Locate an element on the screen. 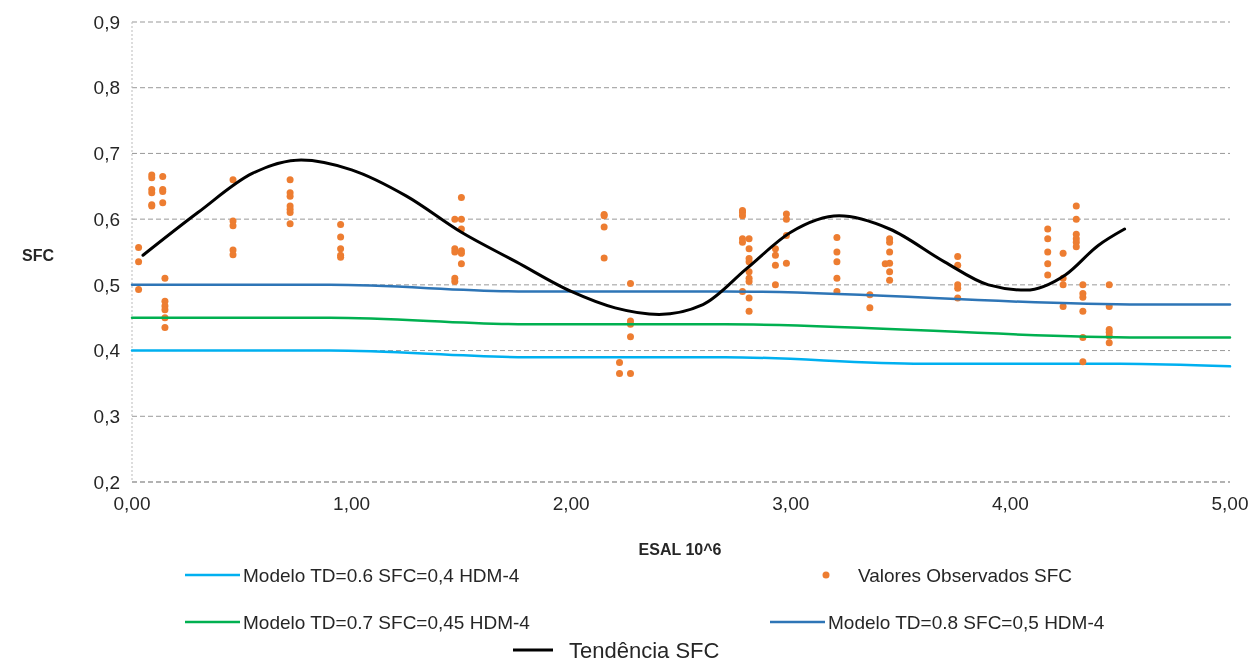 This screenshot has height=658, width=1255. x-tick-label: 2,00 is located at coordinates (571, 503).